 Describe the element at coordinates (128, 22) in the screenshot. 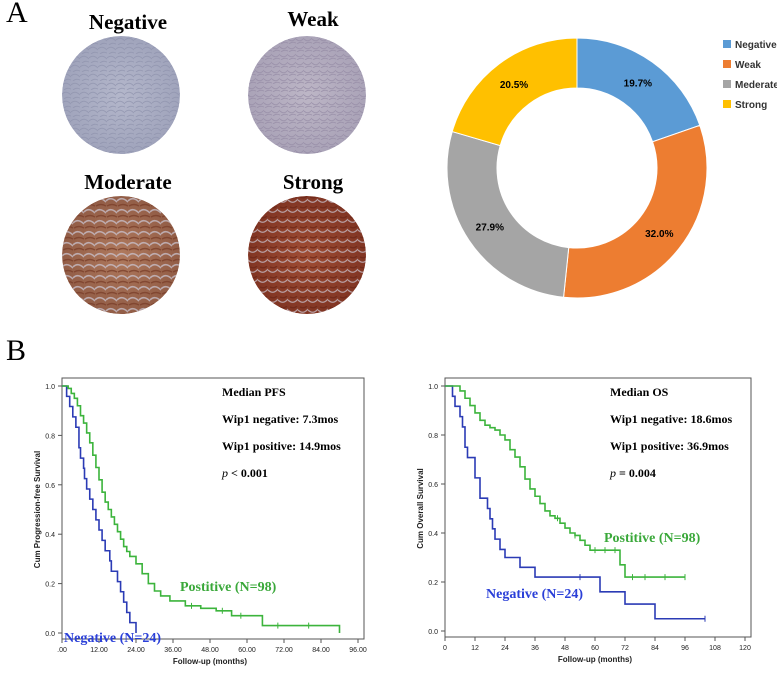

I see `stain-label-negative: Negative` at that location.